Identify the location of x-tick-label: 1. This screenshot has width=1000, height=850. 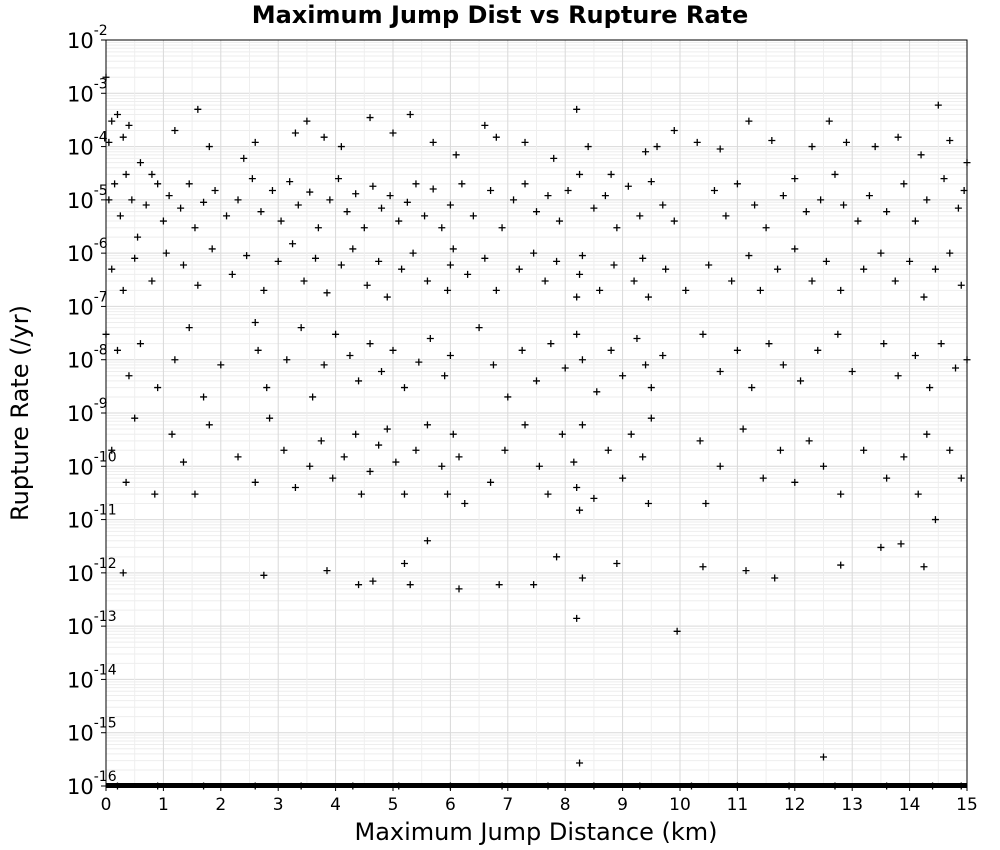
(163, 805).